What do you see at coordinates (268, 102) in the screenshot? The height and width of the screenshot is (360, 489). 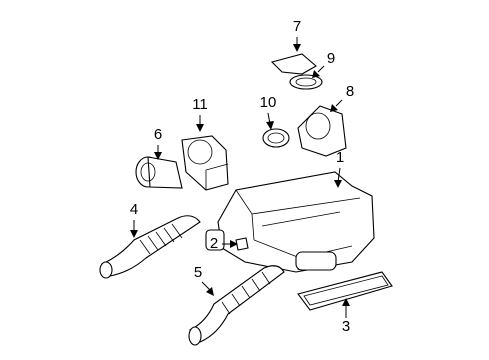 I see `callout-label: 10` at bounding box center [268, 102].